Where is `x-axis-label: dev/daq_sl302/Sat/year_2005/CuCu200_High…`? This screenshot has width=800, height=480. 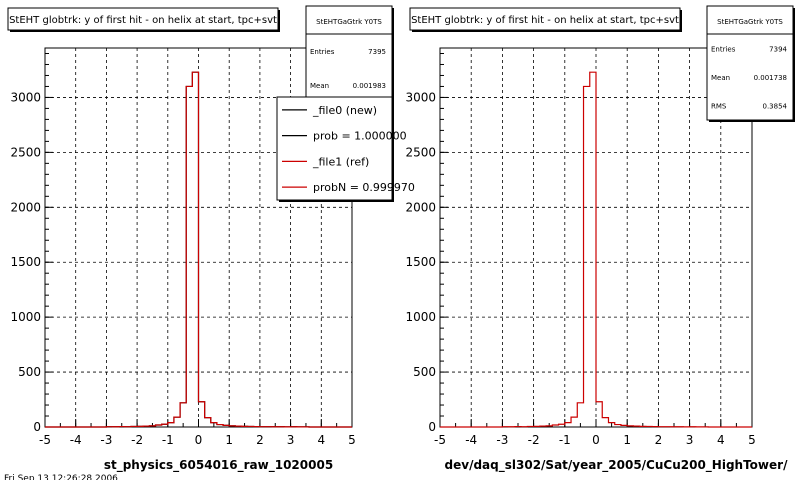 x-axis-label: dev/daq_sl302/Sat/year_2005/CuCu200_High… is located at coordinates (617, 465).